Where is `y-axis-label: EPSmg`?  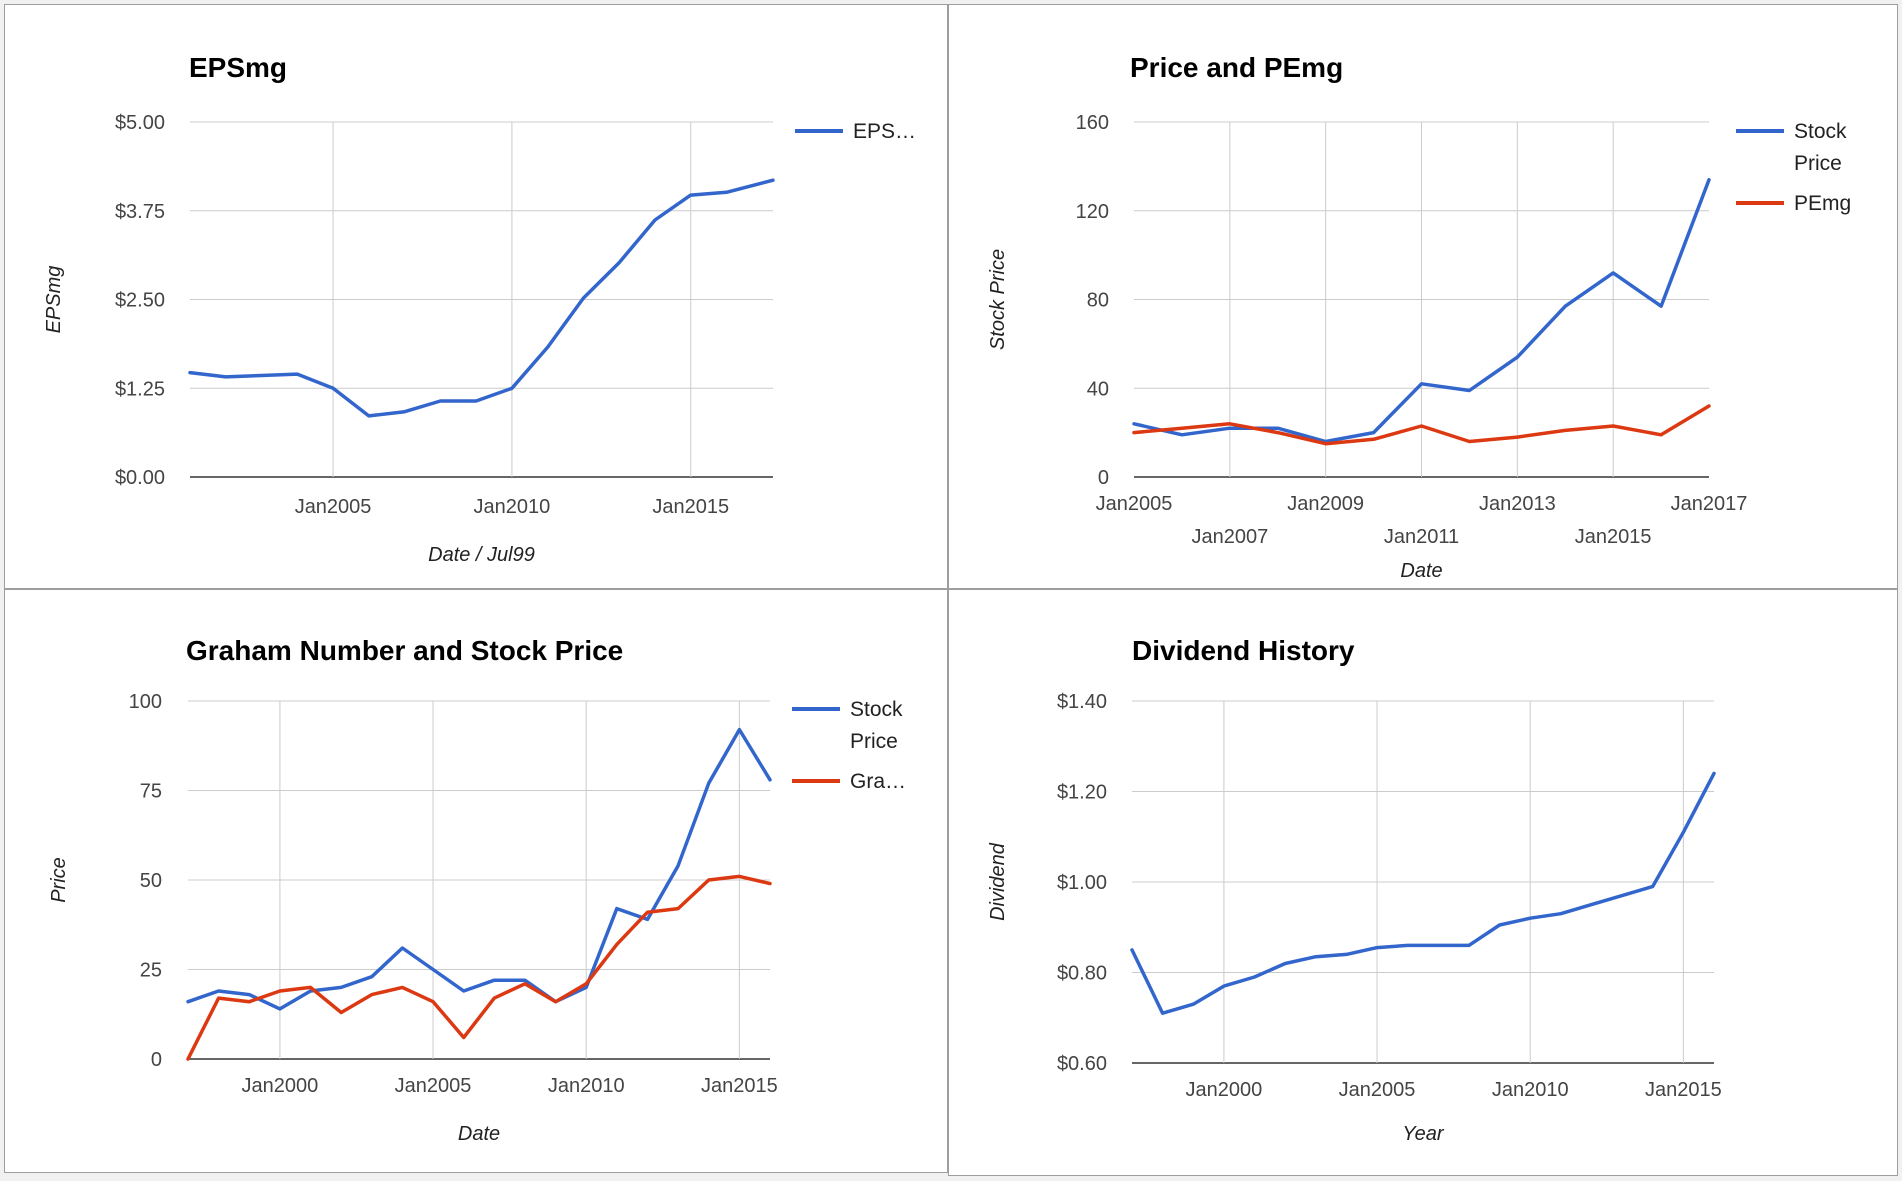 y-axis-label: EPSmg is located at coordinates (54, 300).